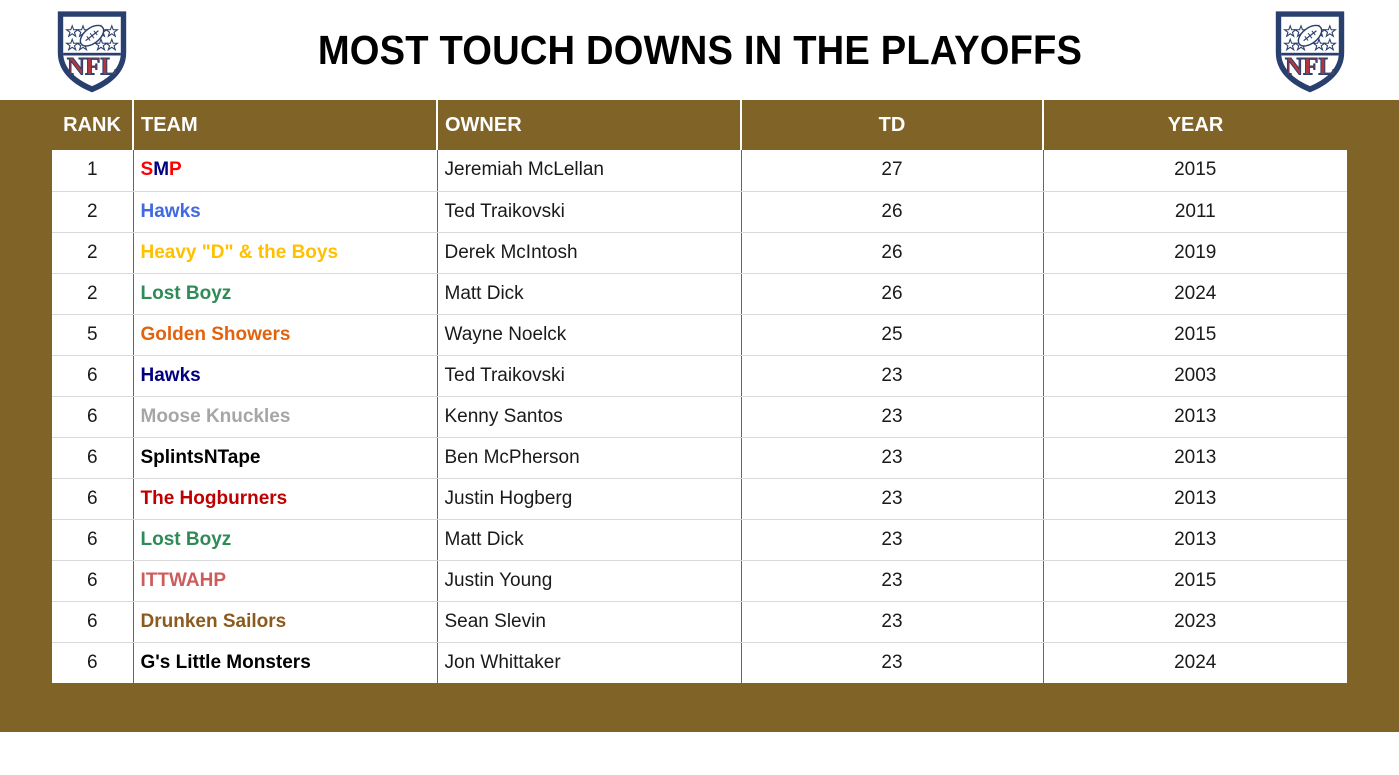  I want to click on table-row: 2 Hawks Ted Traikovski 26 2011, so click(699, 212).